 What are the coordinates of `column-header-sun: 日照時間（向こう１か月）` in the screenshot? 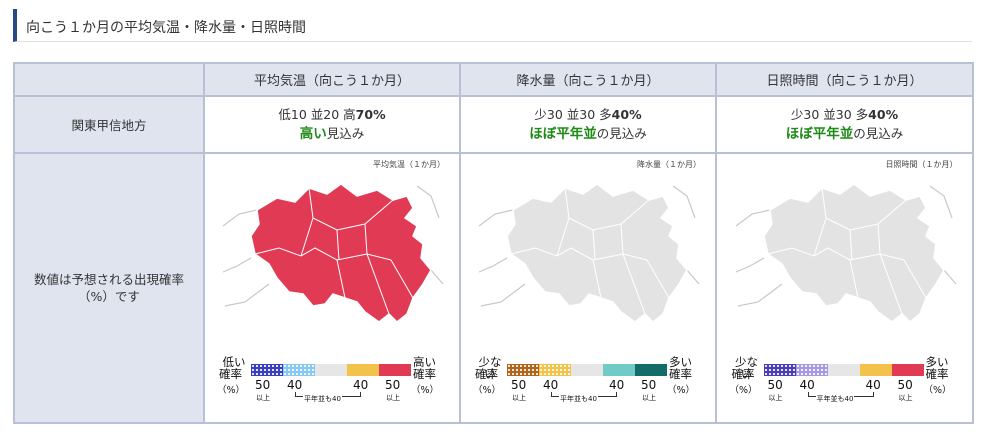 It's located at (844, 79).